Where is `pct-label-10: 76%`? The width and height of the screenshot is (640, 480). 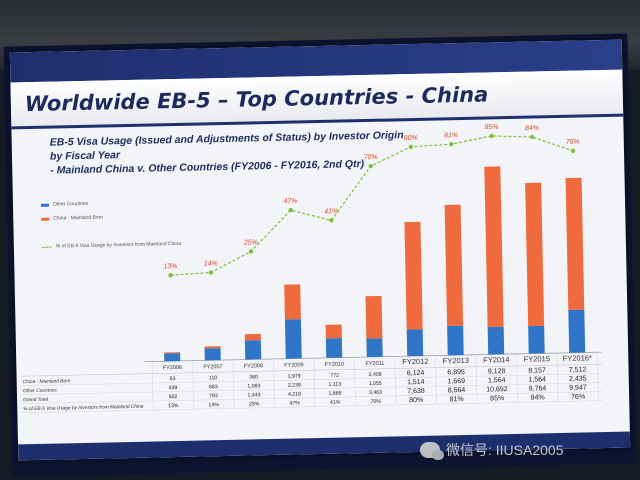
pct-label-10: 76% is located at coordinates (573, 142).